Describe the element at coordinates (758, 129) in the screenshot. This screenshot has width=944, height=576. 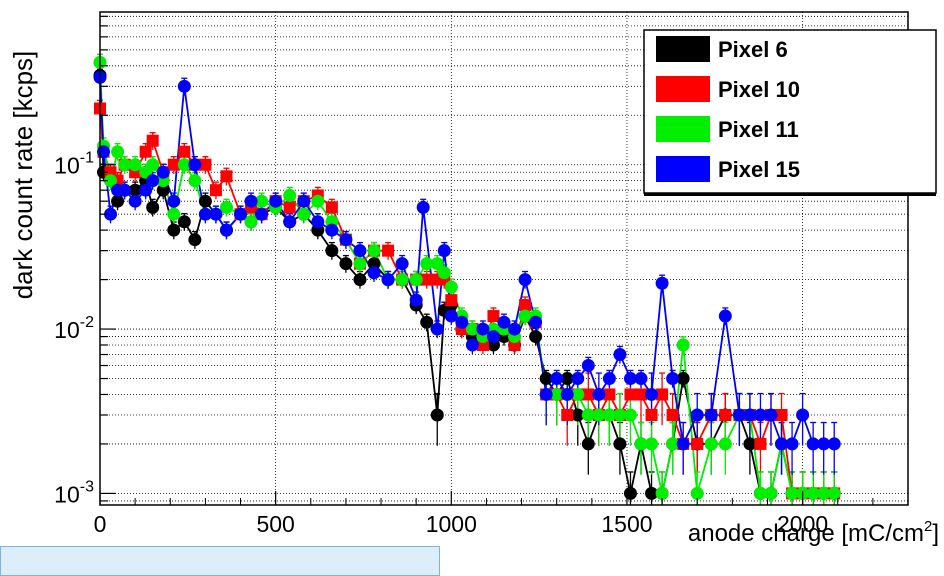
I see `legend-label: Pixel 11` at that location.